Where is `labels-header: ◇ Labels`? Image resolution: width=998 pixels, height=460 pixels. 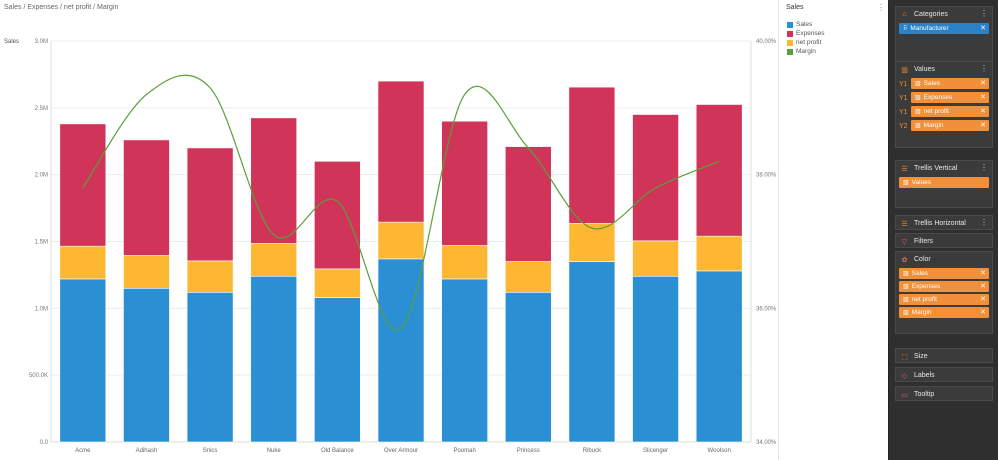 labels-header: ◇ Labels is located at coordinates (944, 375).